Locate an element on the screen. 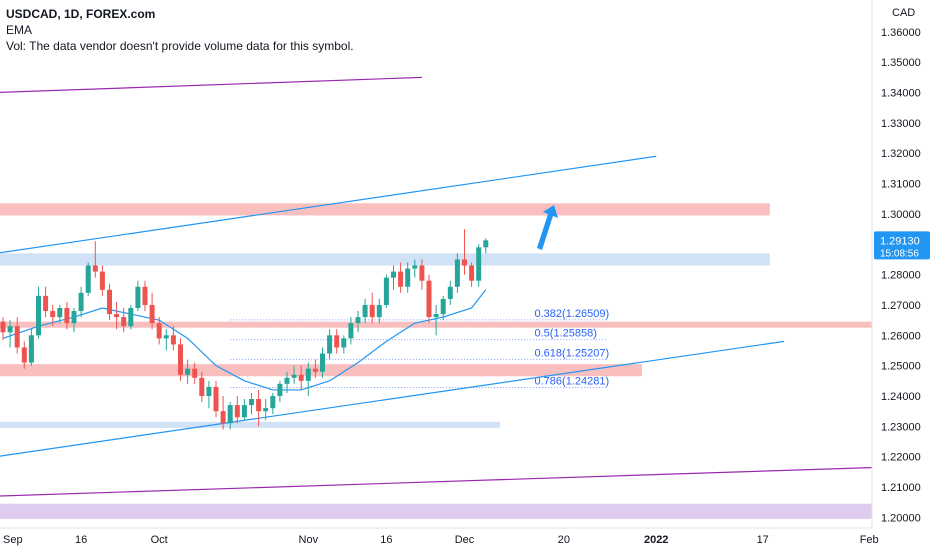 This screenshot has height=550, width=932. forecast-arrow-shape is located at coordinates (547, 227).